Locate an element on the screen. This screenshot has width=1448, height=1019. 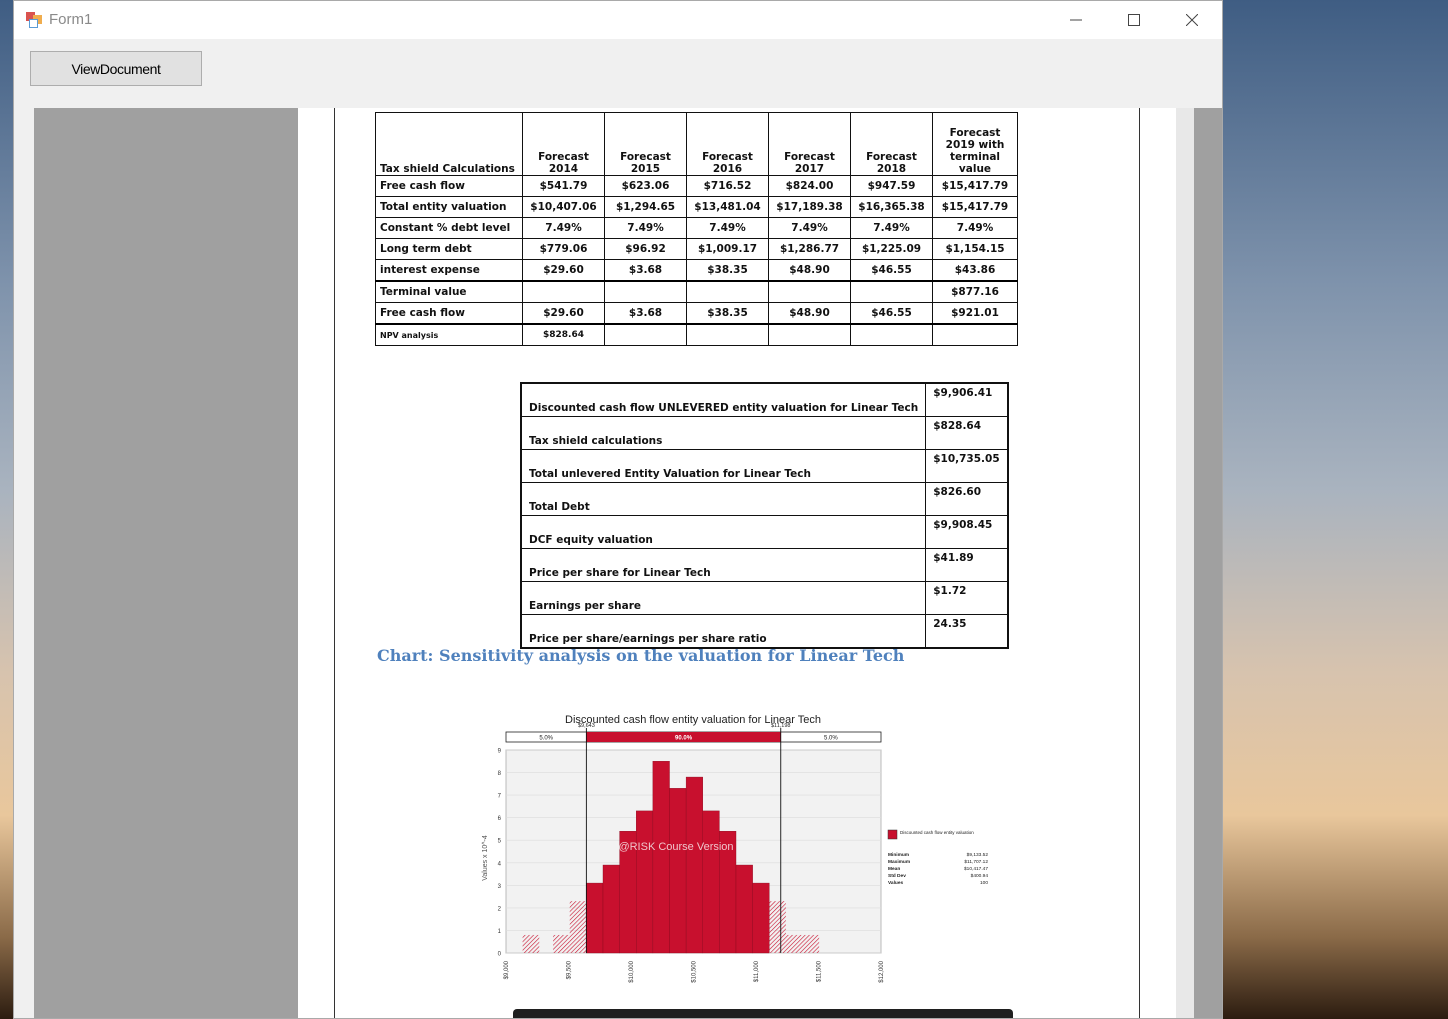
legend-stat-value: $9,133.52 is located at coordinates (978, 855).